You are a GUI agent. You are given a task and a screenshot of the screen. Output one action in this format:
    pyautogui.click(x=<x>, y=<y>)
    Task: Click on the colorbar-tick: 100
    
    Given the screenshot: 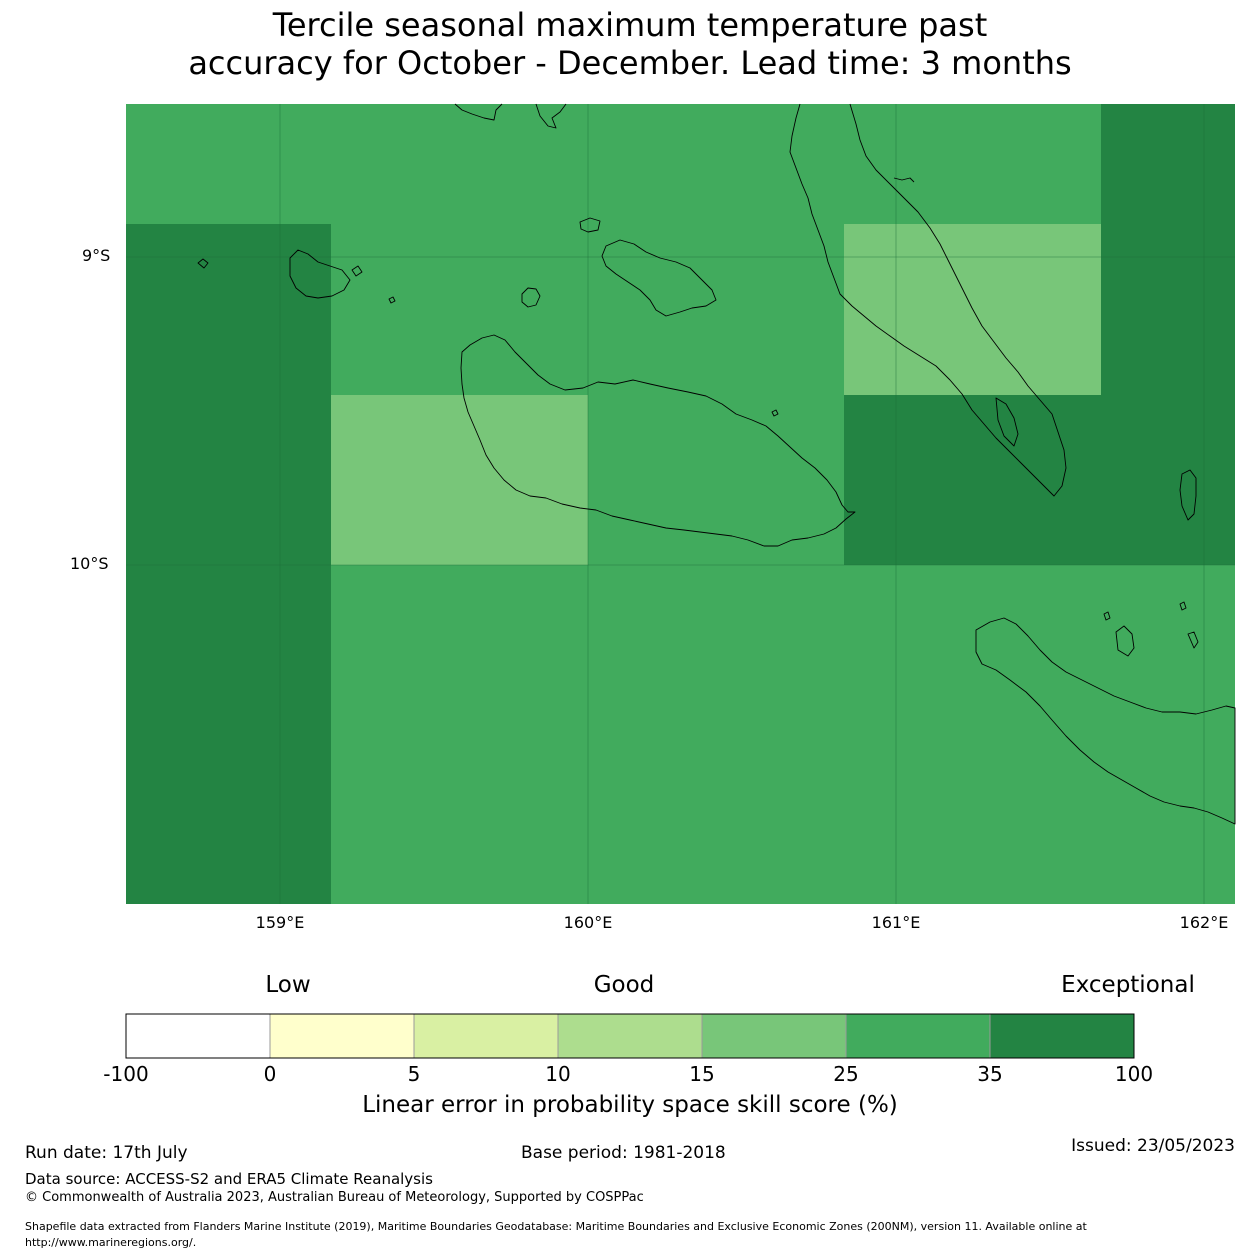 What is the action you would take?
    pyautogui.click(x=1134, y=1074)
    